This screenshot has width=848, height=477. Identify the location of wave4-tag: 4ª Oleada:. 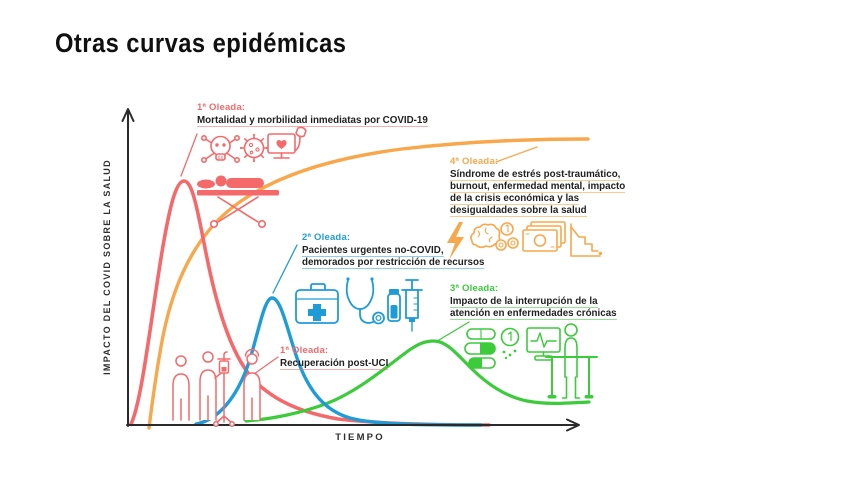
(474, 161).